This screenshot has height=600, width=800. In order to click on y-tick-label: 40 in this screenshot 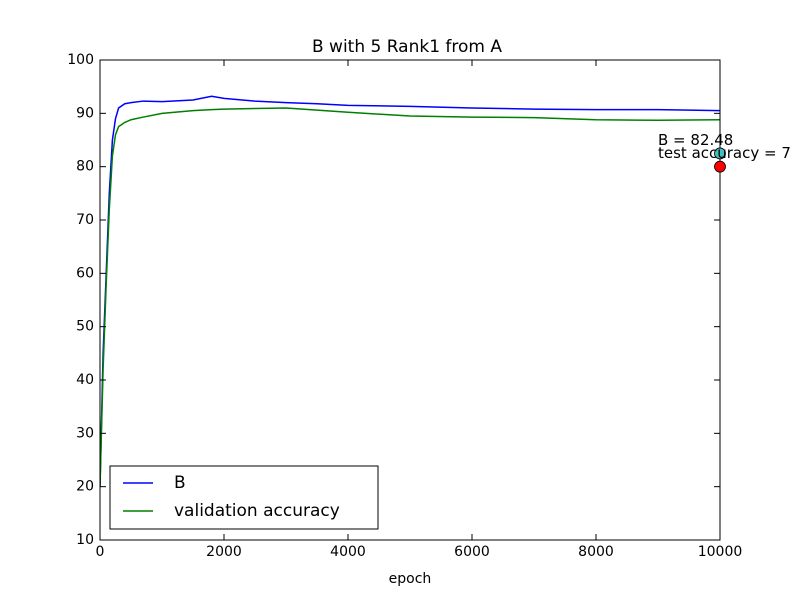, I will do `click(85, 380)`.